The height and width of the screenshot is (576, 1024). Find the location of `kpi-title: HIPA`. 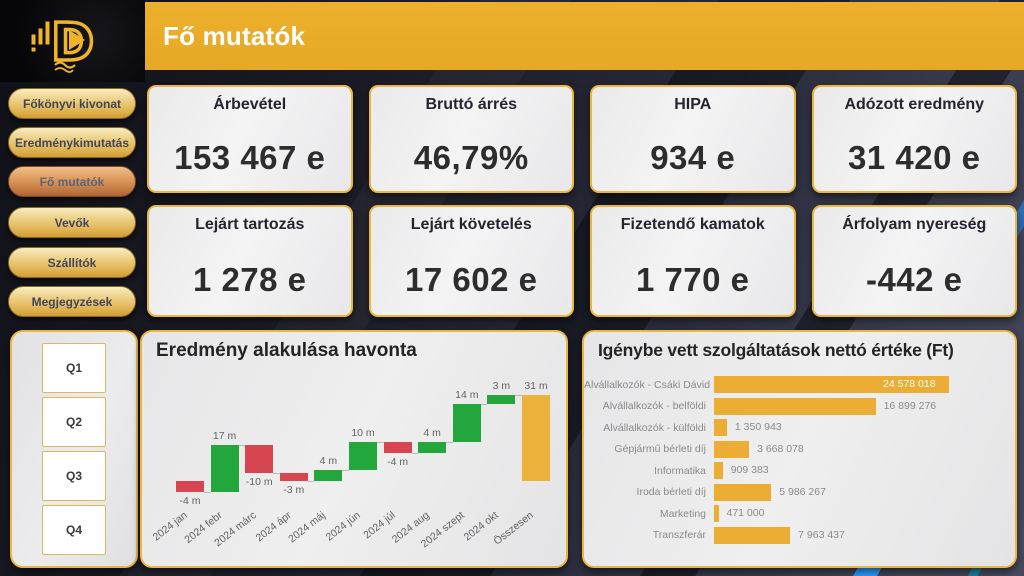

kpi-title: HIPA is located at coordinates (693, 104).